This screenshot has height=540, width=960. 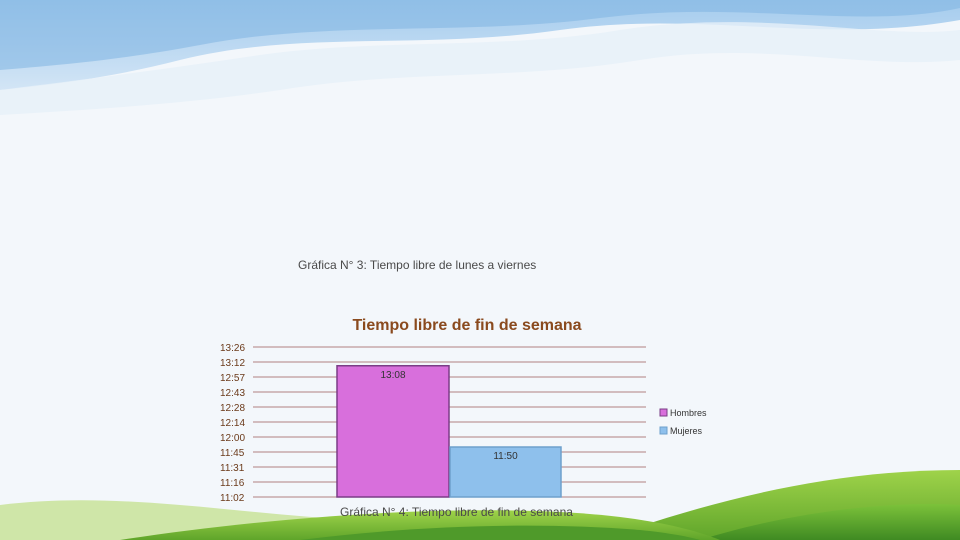 I want to click on legend-swatch-hombres, so click(x=663, y=412).